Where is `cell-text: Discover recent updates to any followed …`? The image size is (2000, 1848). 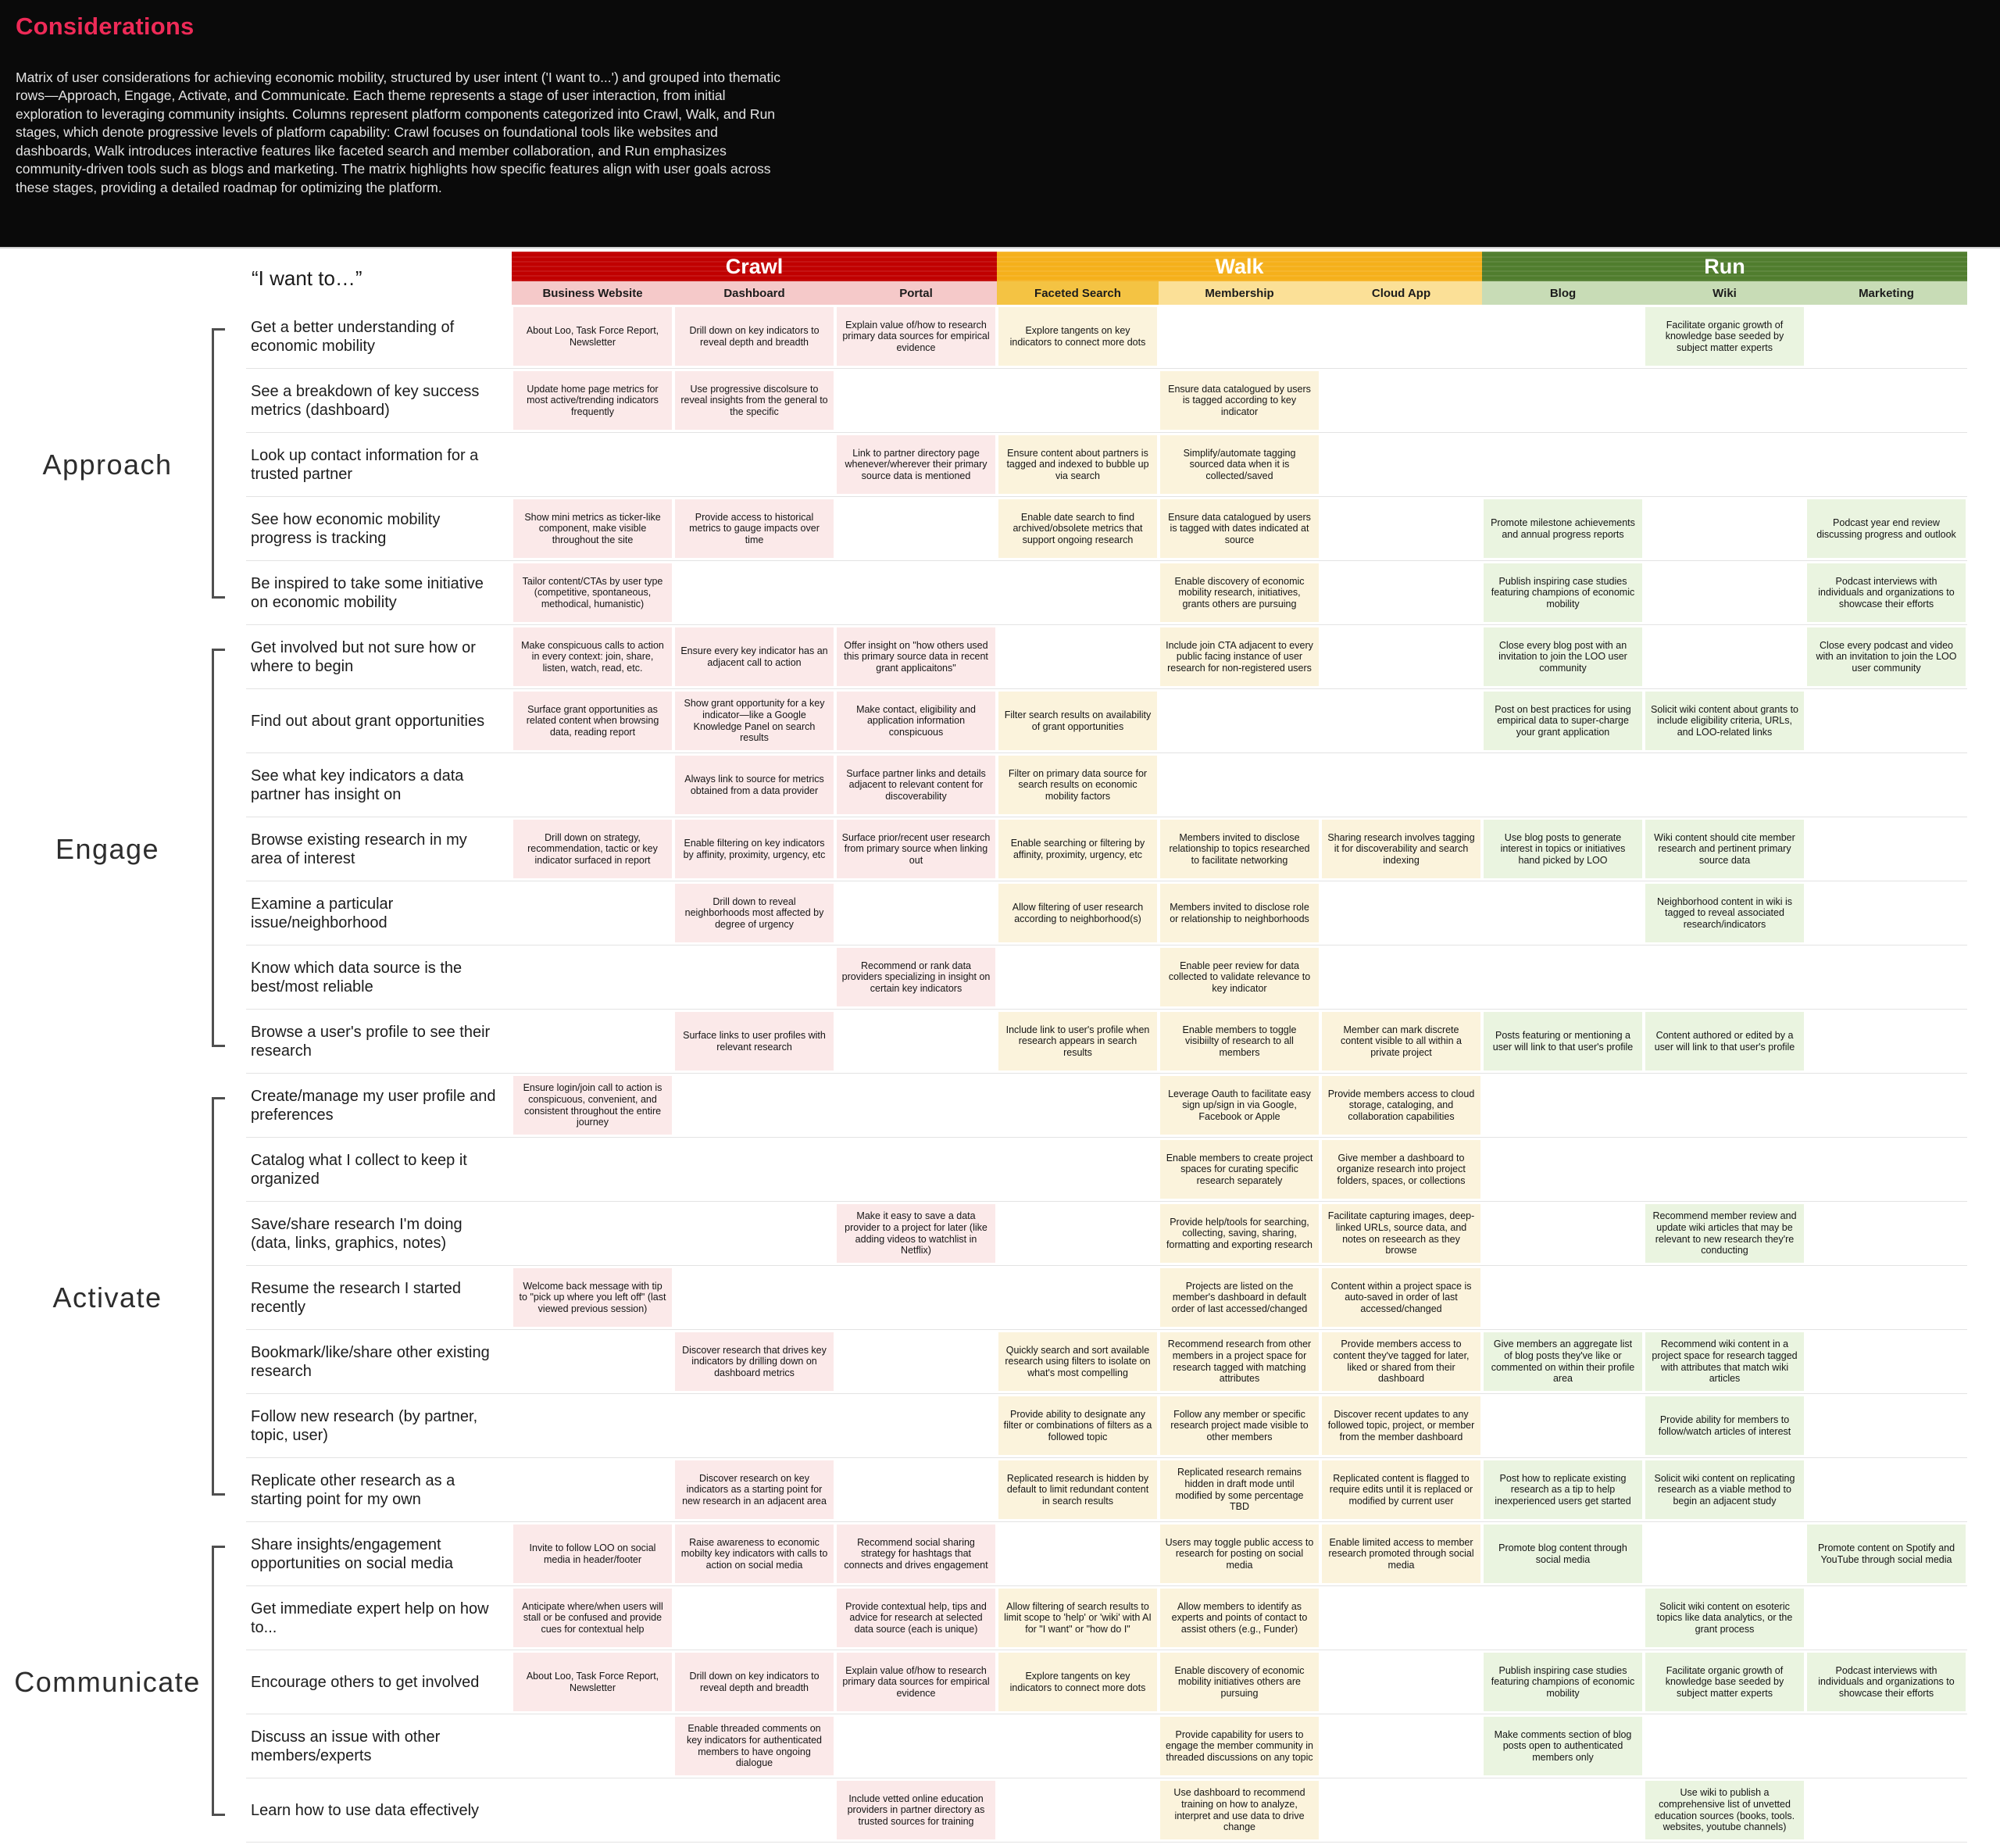 cell-text: Discover recent updates to any followed … is located at coordinates (1401, 1425).